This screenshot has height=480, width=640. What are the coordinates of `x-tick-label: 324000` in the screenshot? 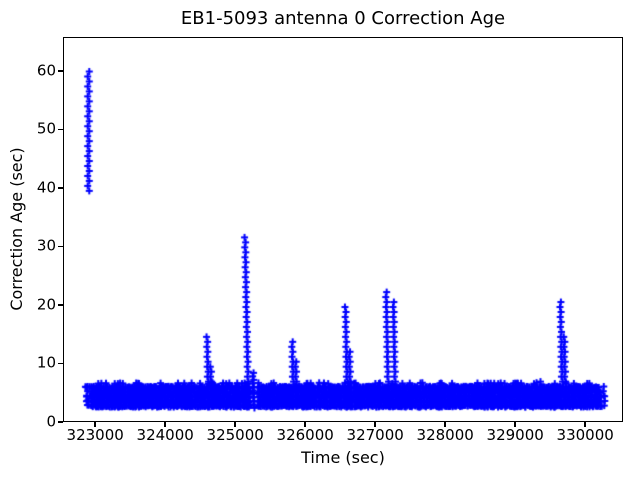 It's located at (165, 435).